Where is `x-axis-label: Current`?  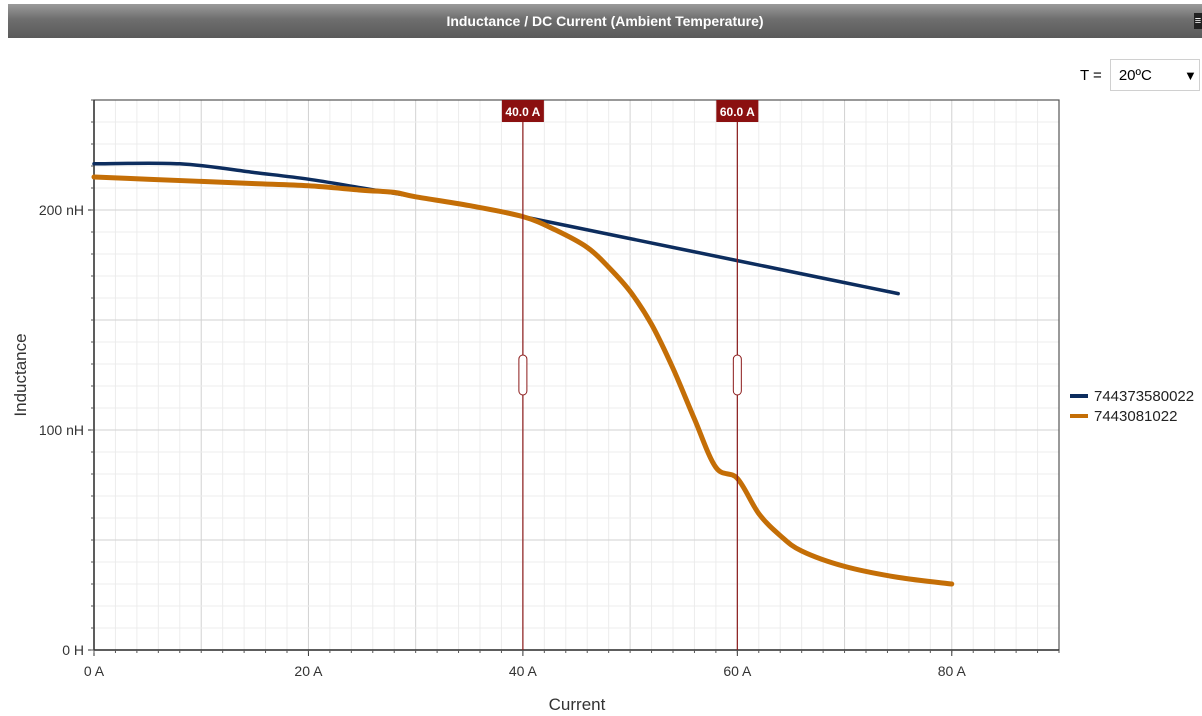 x-axis-label: Current is located at coordinates (577, 704).